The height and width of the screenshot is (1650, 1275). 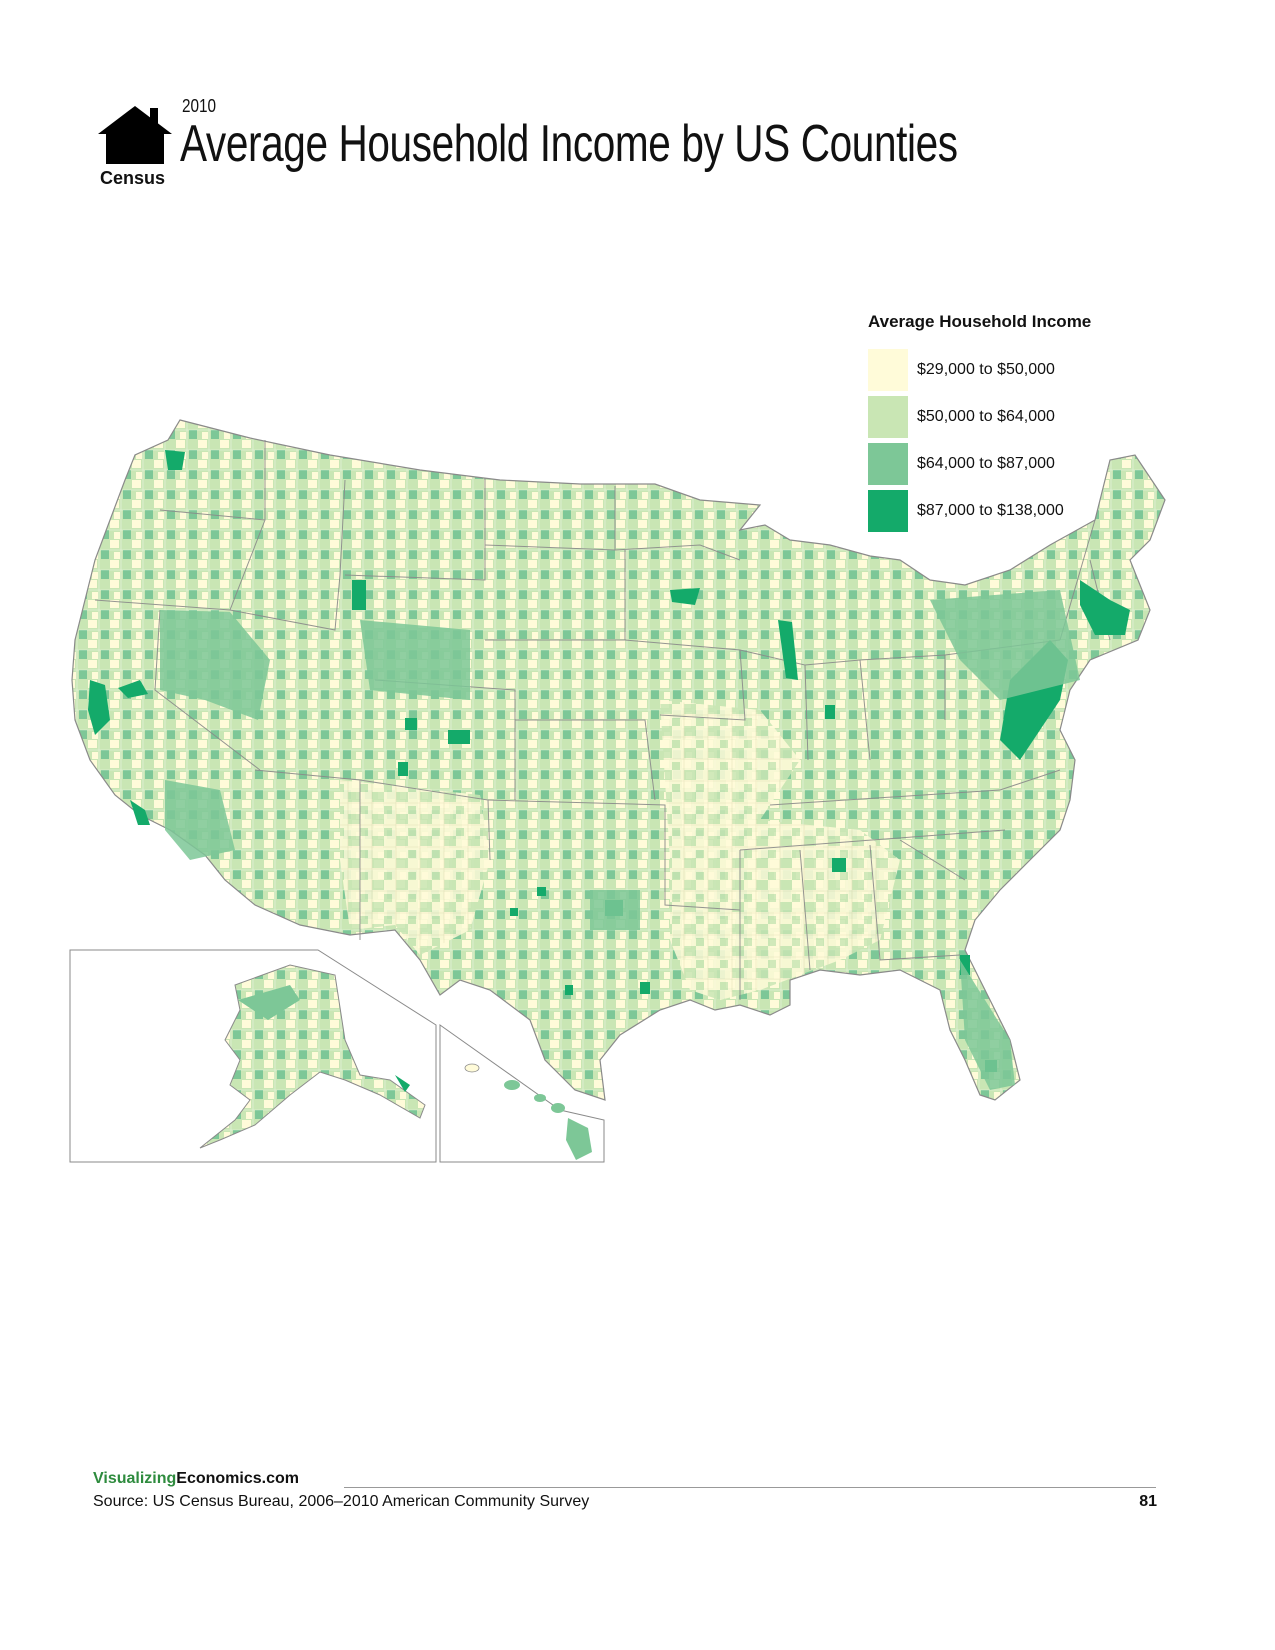 I want to click on legend-label: $50,000 to $64,000, so click(x=986, y=416).